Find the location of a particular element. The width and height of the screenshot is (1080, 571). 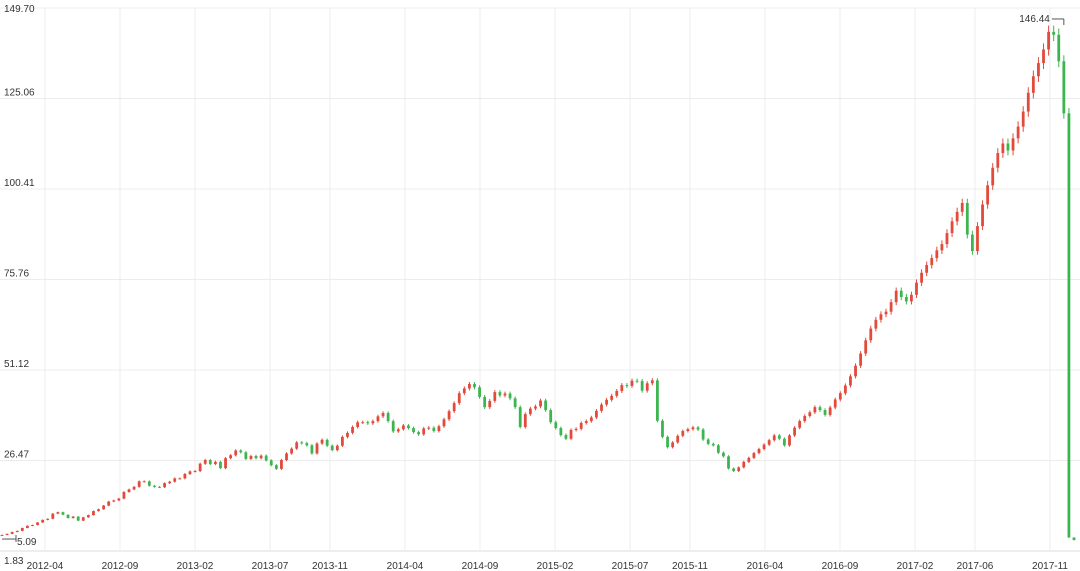

x-tick-label: 2013-11 is located at coordinates (330, 566).